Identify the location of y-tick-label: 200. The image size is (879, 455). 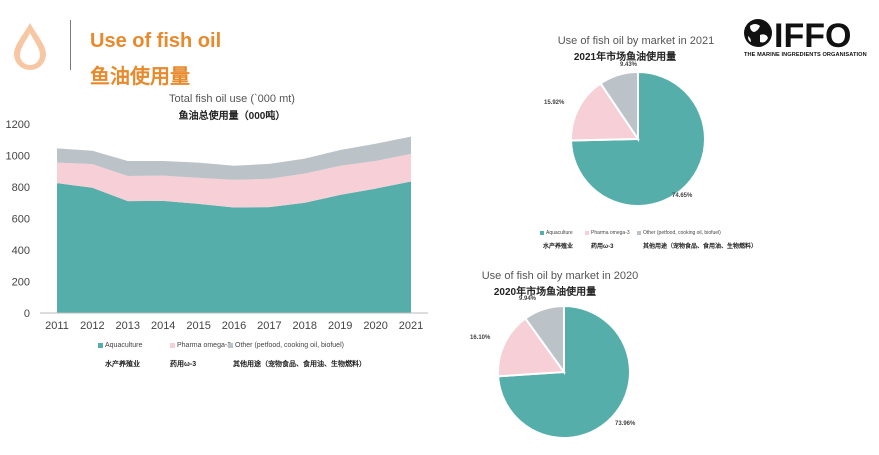
(21, 283).